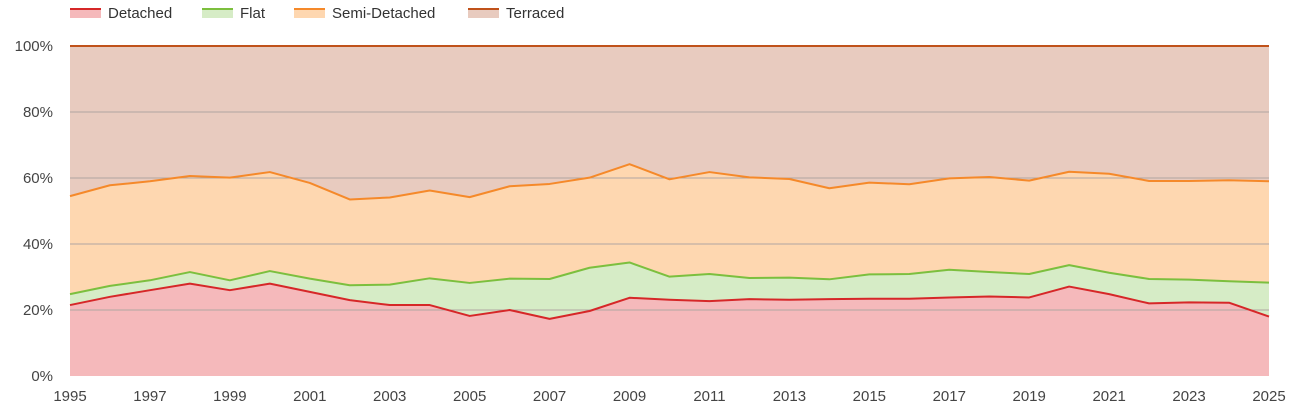 The image size is (1305, 410). I want to click on y-axis: 0% 20% 40% 60% 80% 100%, so click(34, 211).